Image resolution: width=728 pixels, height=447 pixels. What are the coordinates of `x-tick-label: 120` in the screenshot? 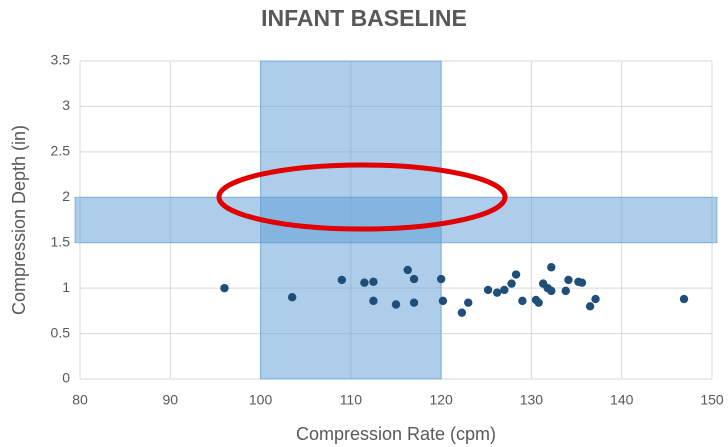 It's located at (441, 400).